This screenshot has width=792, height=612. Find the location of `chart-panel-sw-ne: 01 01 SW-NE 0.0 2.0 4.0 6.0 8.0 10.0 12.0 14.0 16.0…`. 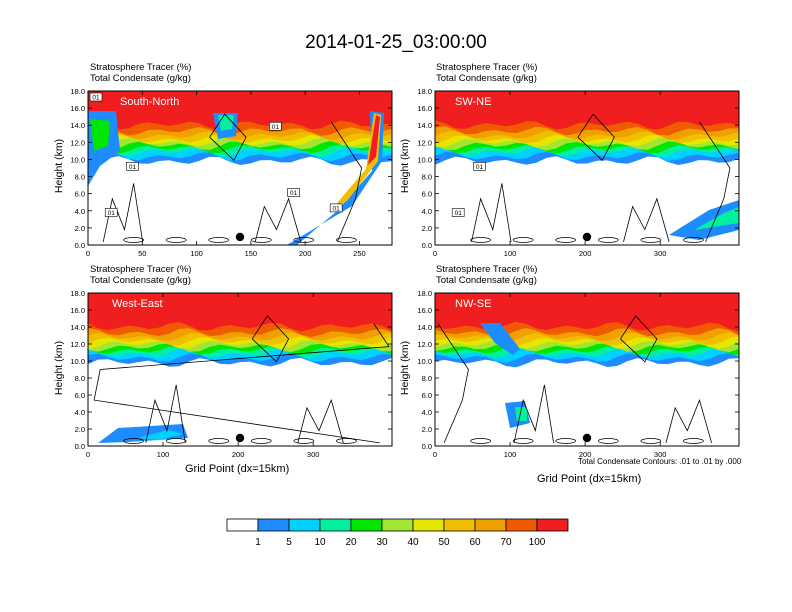

chart-panel-sw-ne: 01 01 SW-NE 0.0 2.0 4.0 6.0 8.0 10.0 12.0 14.0 16.0… is located at coordinates (578, 172).